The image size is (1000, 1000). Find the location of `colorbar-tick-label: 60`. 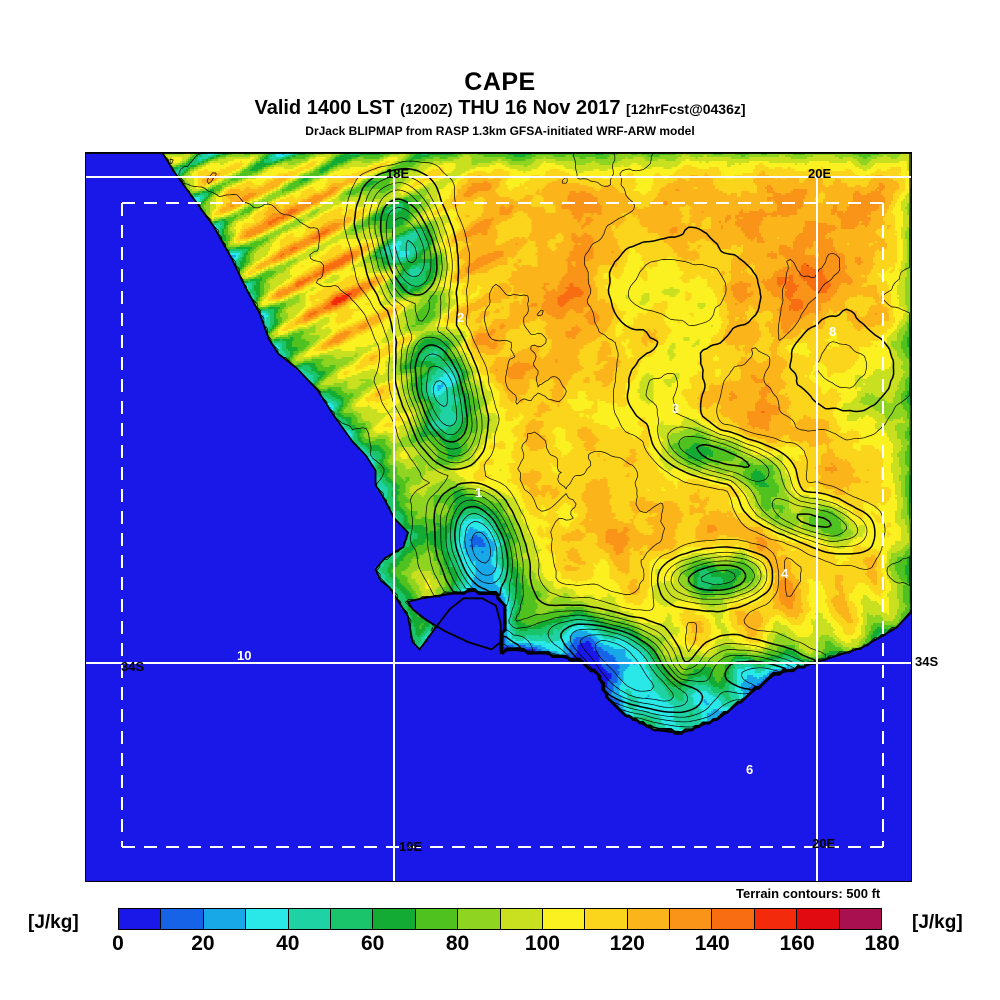

colorbar-tick-label: 60 is located at coordinates (372, 943).